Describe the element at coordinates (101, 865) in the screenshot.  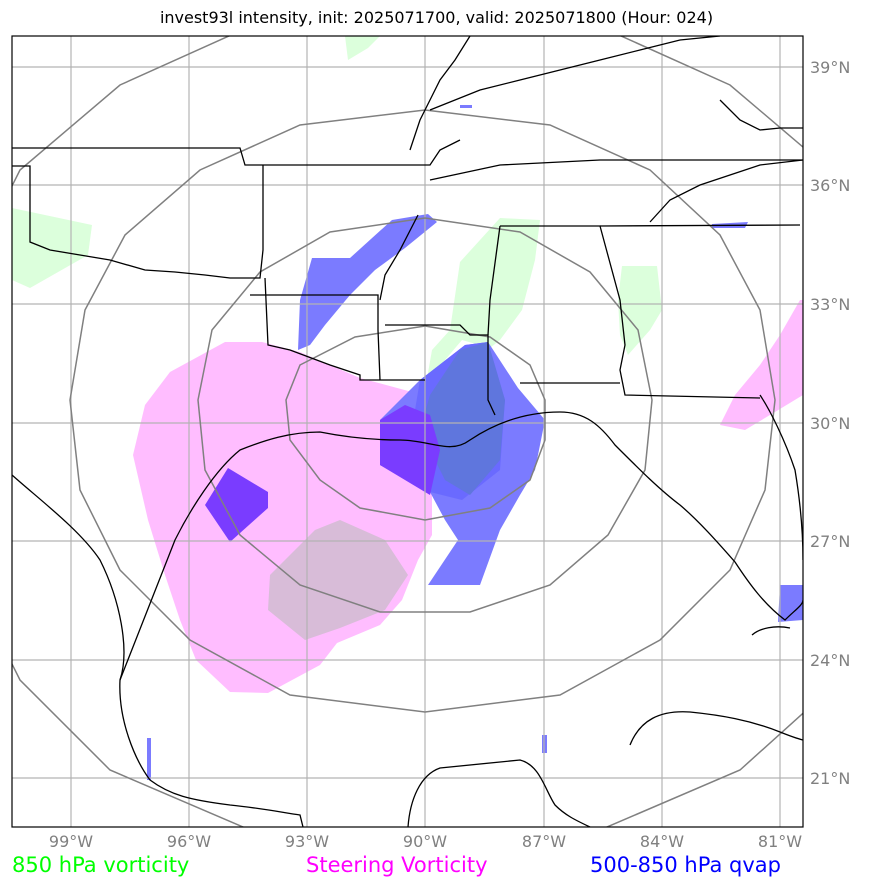
I see `legend-850-vorticity: 850 hPa vorticity` at that location.